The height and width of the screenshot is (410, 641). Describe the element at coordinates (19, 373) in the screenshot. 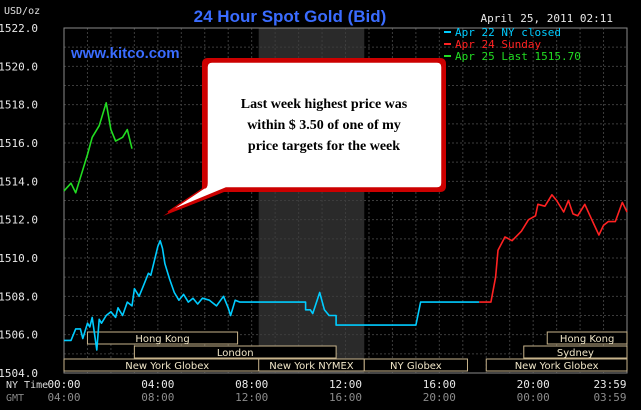

I see `y-tick-label: 1504.0` at that location.